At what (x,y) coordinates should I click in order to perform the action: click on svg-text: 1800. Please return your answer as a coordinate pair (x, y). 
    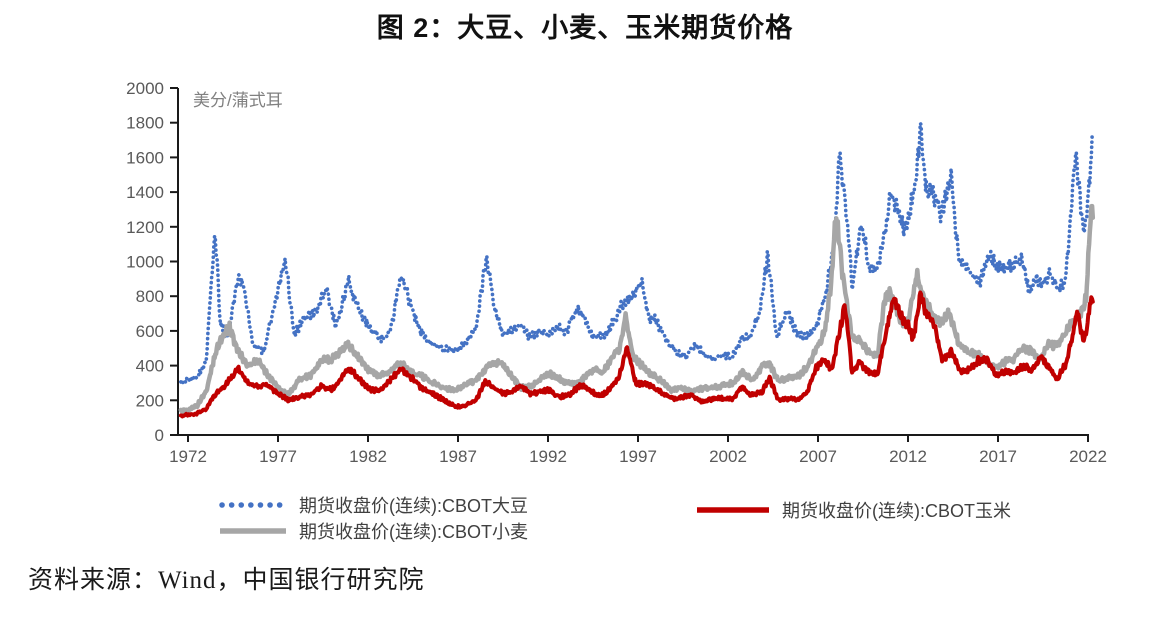
    Looking at the image, I should click on (145, 123).